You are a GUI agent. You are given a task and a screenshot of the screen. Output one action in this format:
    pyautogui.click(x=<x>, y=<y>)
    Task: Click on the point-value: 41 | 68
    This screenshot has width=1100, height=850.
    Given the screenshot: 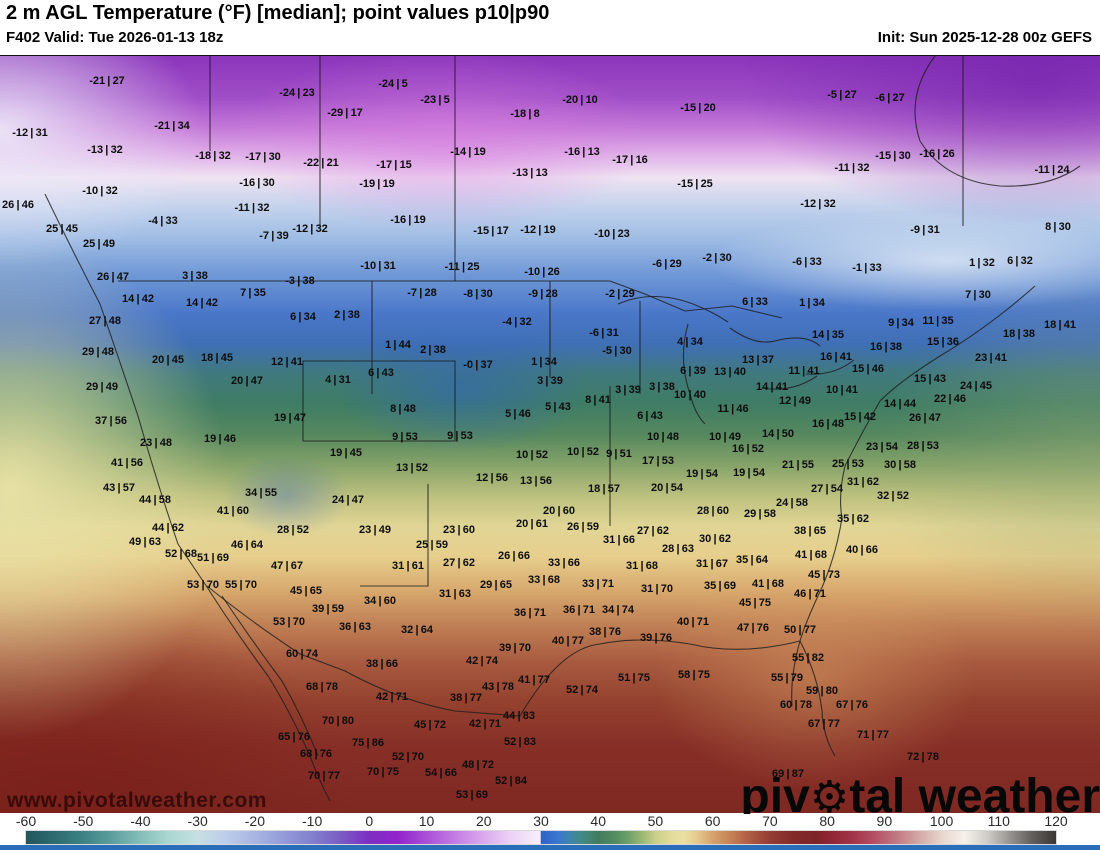 What is the action you would take?
    pyautogui.click(x=811, y=555)
    